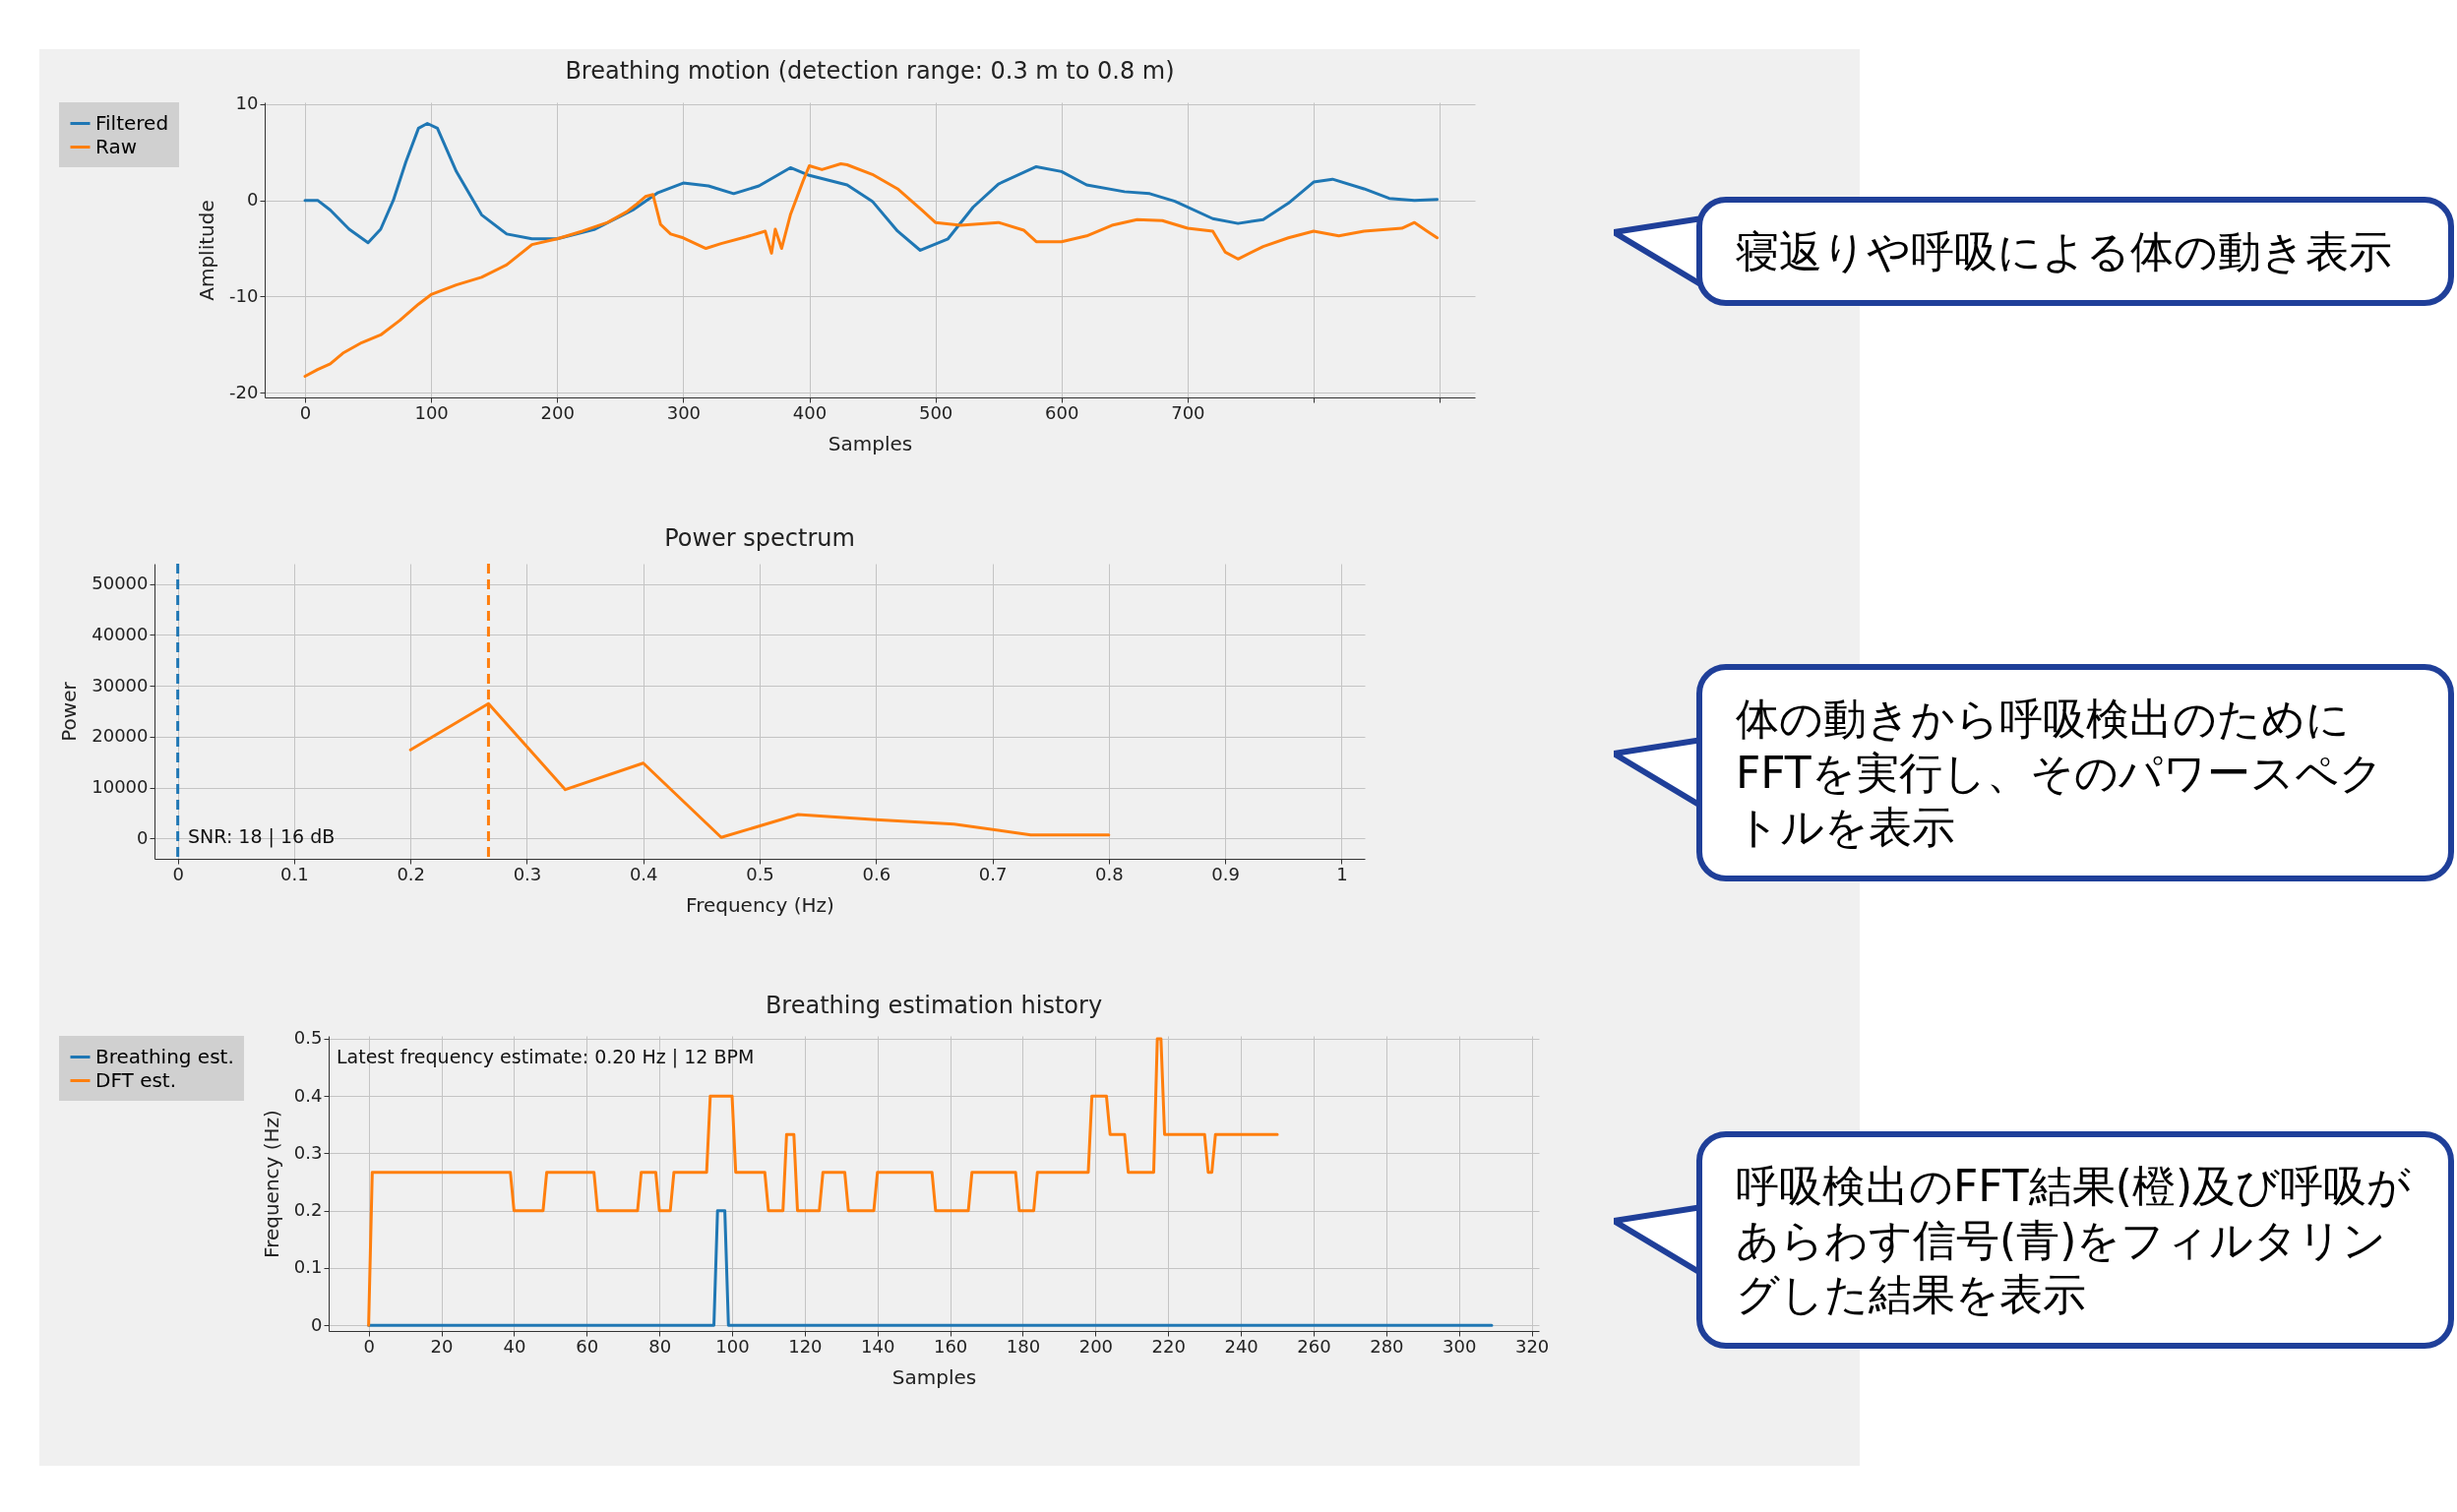 The image size is (2457, 1512). I want to click on x-tick-label: 80, so click(660, 1346).